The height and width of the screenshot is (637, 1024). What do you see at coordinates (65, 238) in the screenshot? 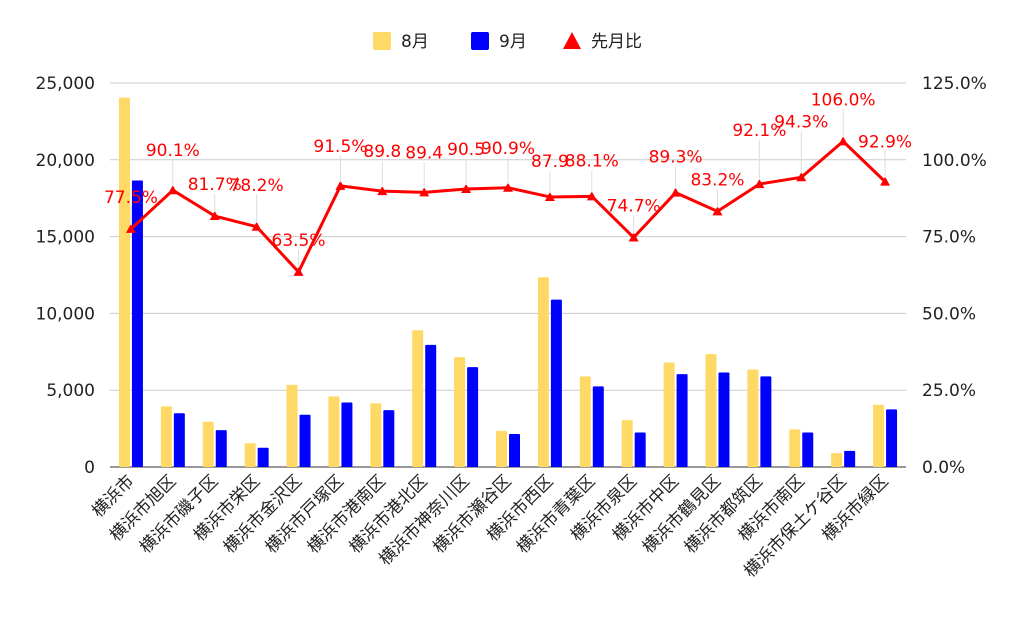
I see `y-left-tick-label: 15,000` at bounding box center [65, 238].